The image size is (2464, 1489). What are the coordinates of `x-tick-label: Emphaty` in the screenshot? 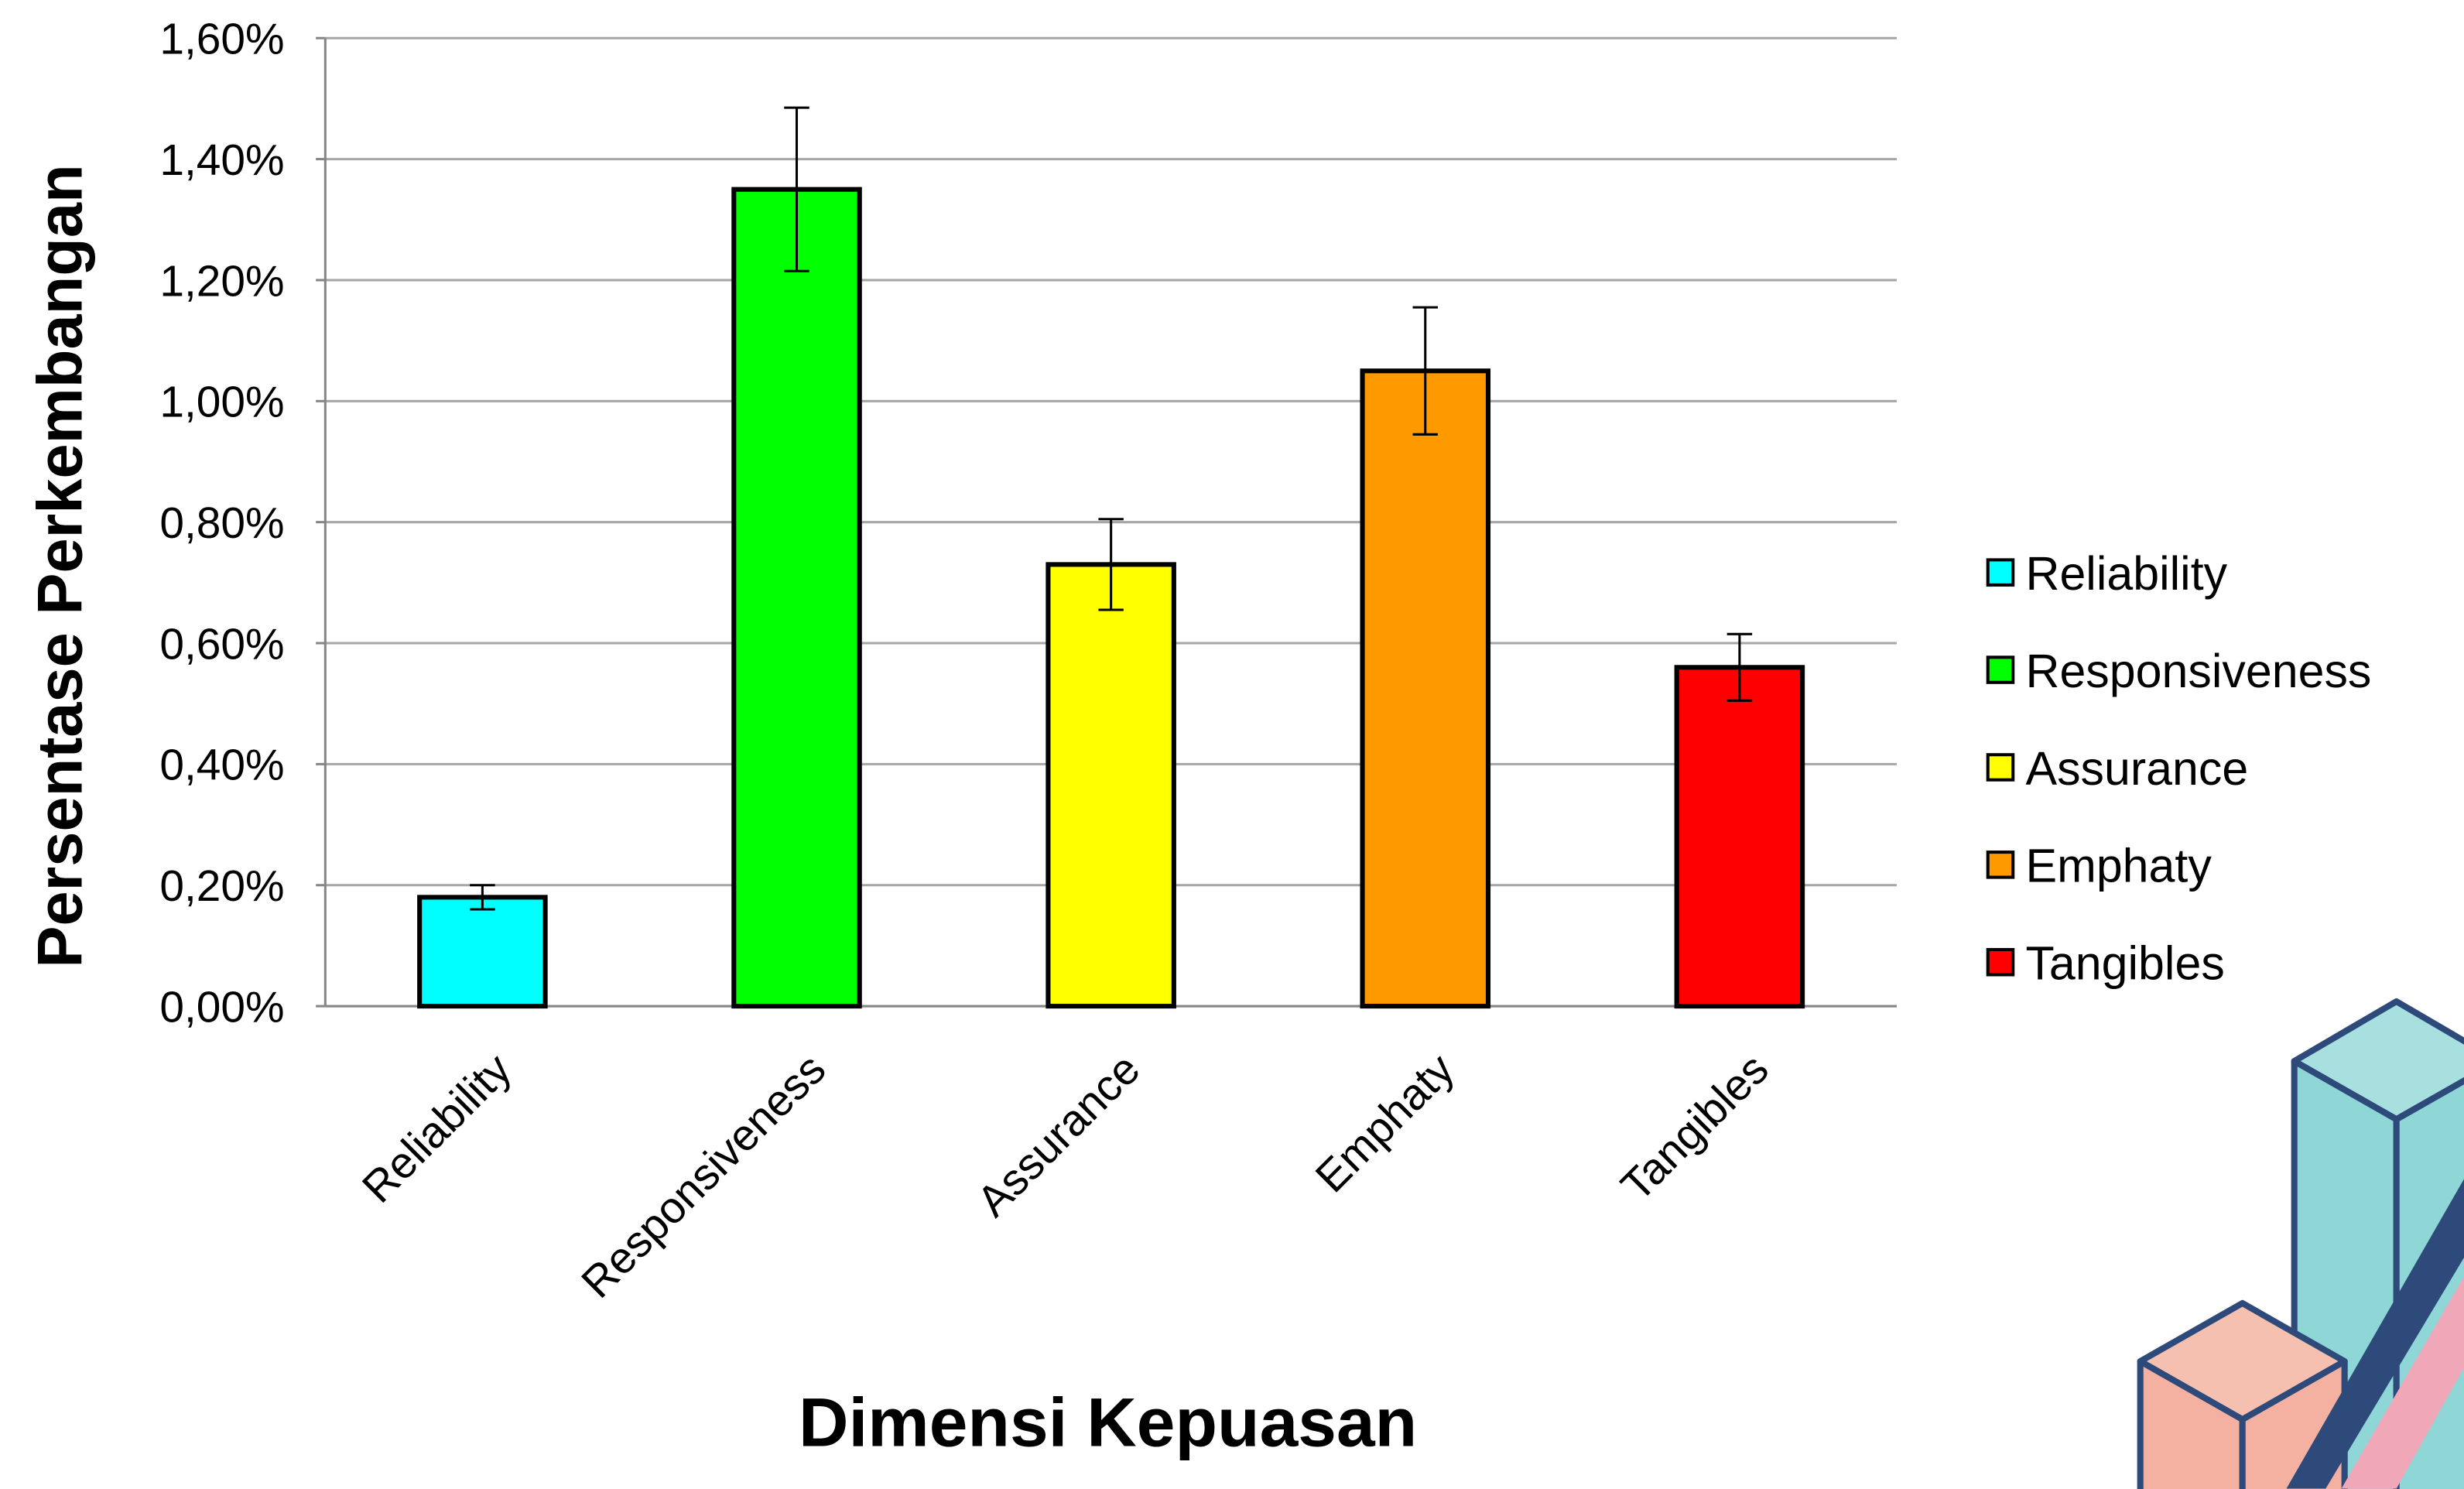 It's located at (1385, 1124).